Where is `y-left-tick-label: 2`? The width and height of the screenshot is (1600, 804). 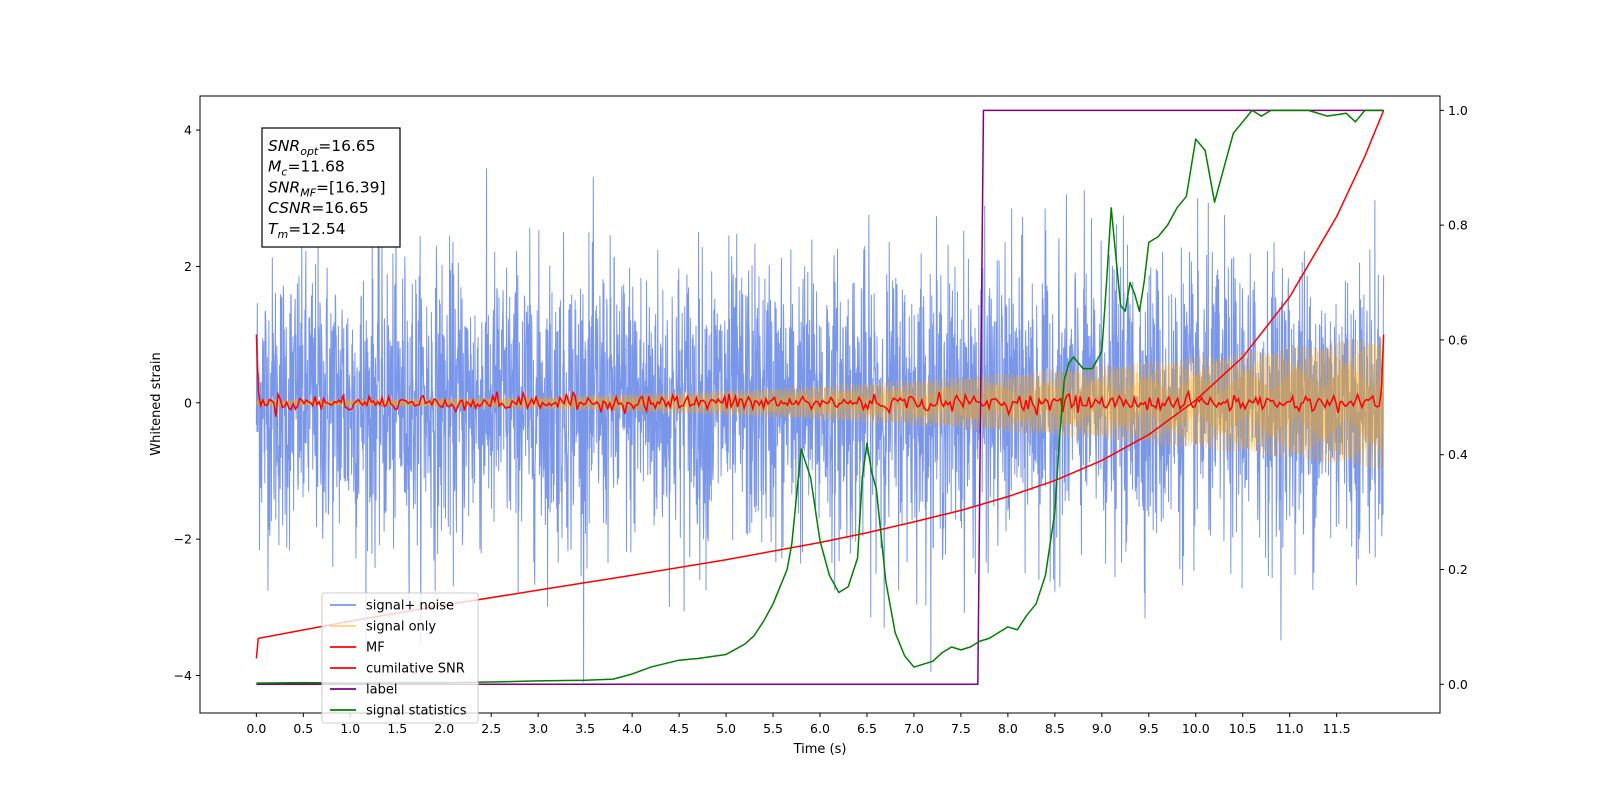
y-left-tick-label: 2 is located at coordinates (188, 266).